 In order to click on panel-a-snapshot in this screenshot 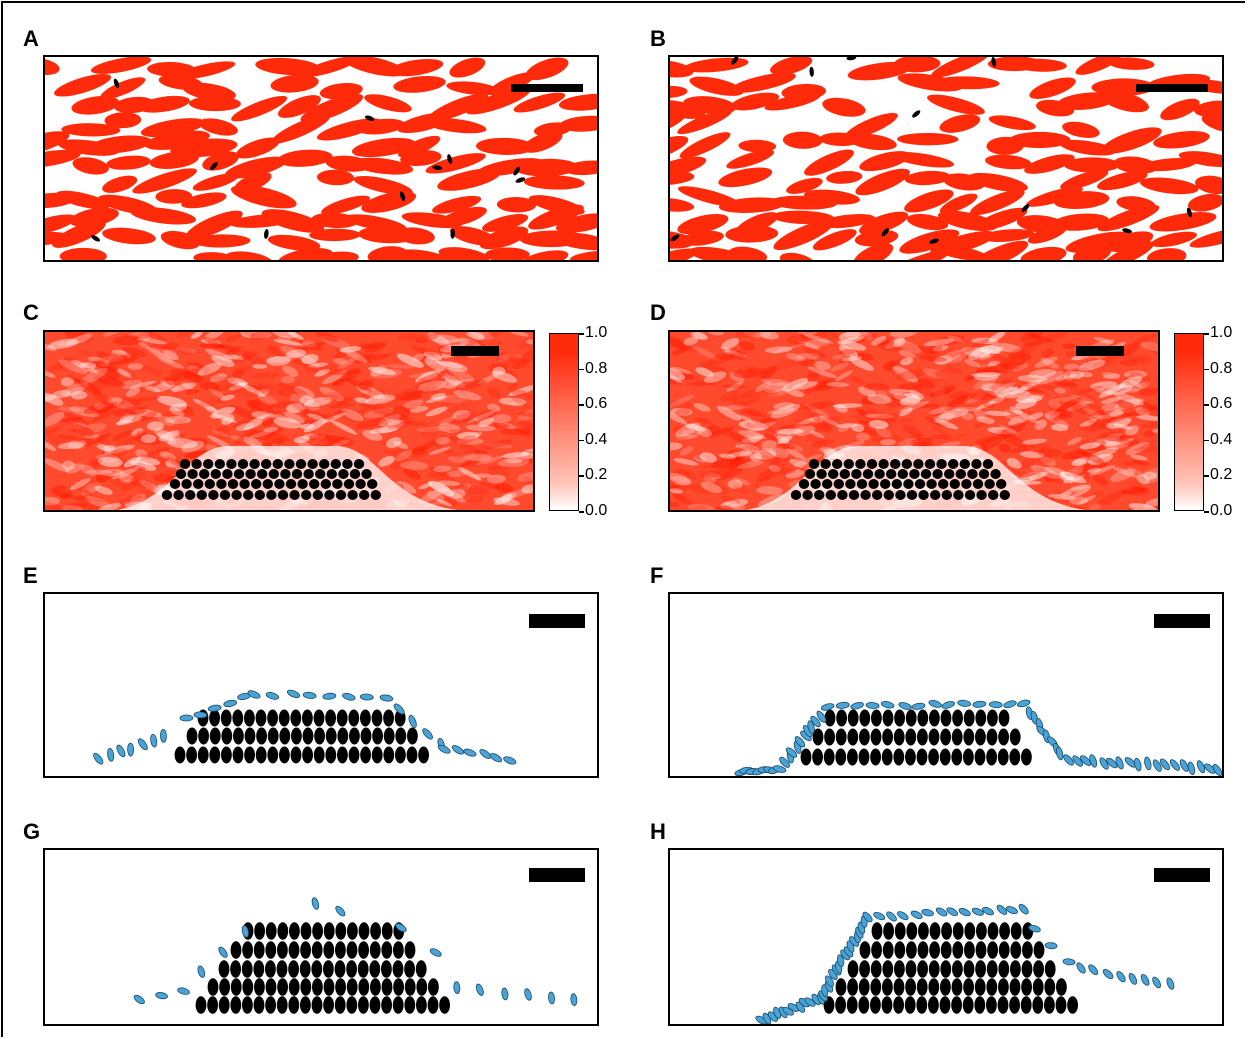, I will do `click(321, 158)`.